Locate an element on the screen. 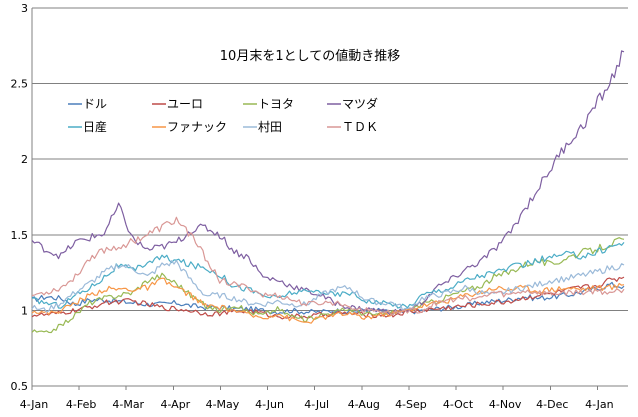 The width and height of the screenshot is (638, 417). legend-label-6: 村田 is located at coordinates (270, 127).